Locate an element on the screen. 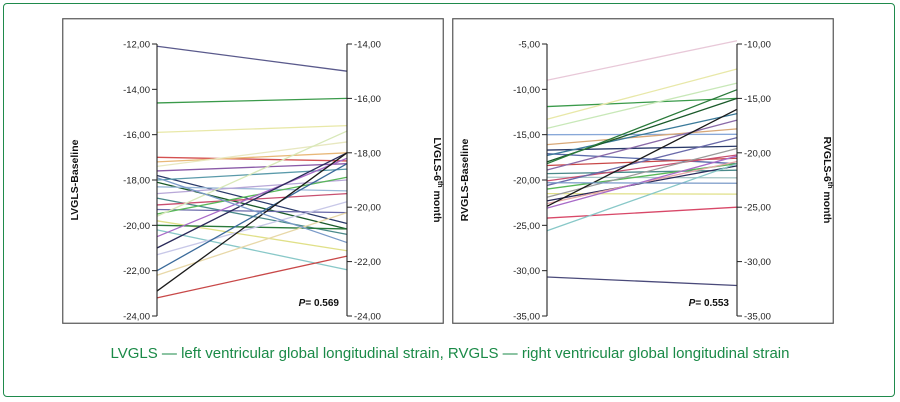 The height and width of the screenshot is (402, 900). left-tick-label: -24,00 is located at coordinates (136, 317).